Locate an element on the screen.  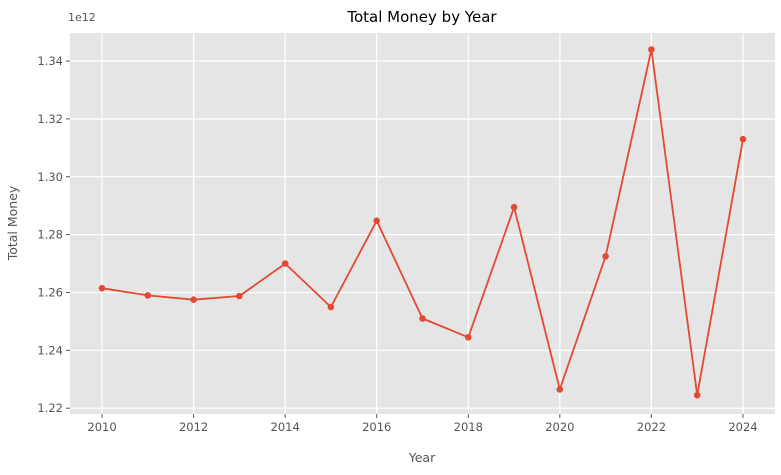
y-tick-label: 1.26 is located at coordinates (50, 292).